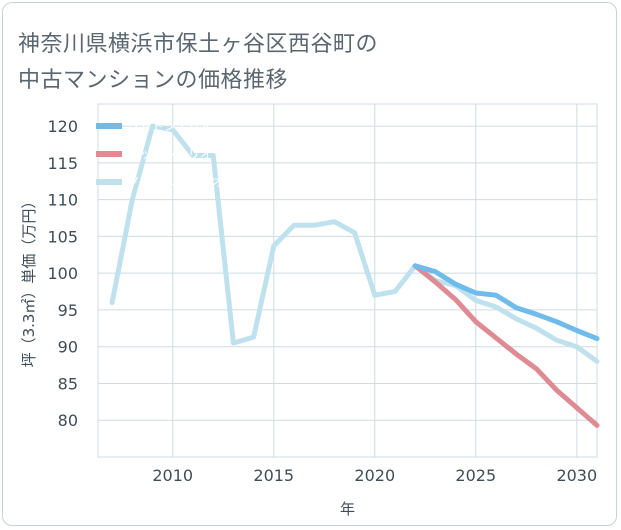  What do you see at coordinates (176, 182) in the screenshot?
I see `legend-label: ノーマルシナリオ` at bounding box center [176, 182].